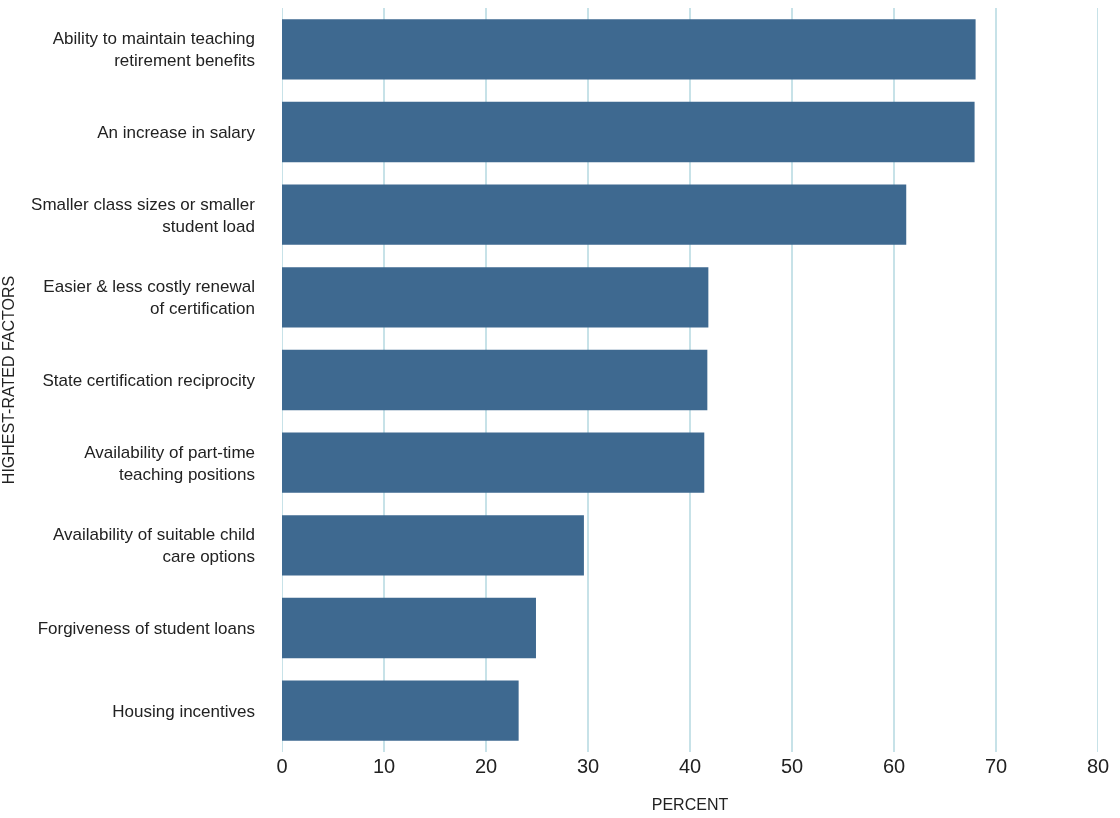  I want to click on x-tick-label: 10, so click(384, 766).